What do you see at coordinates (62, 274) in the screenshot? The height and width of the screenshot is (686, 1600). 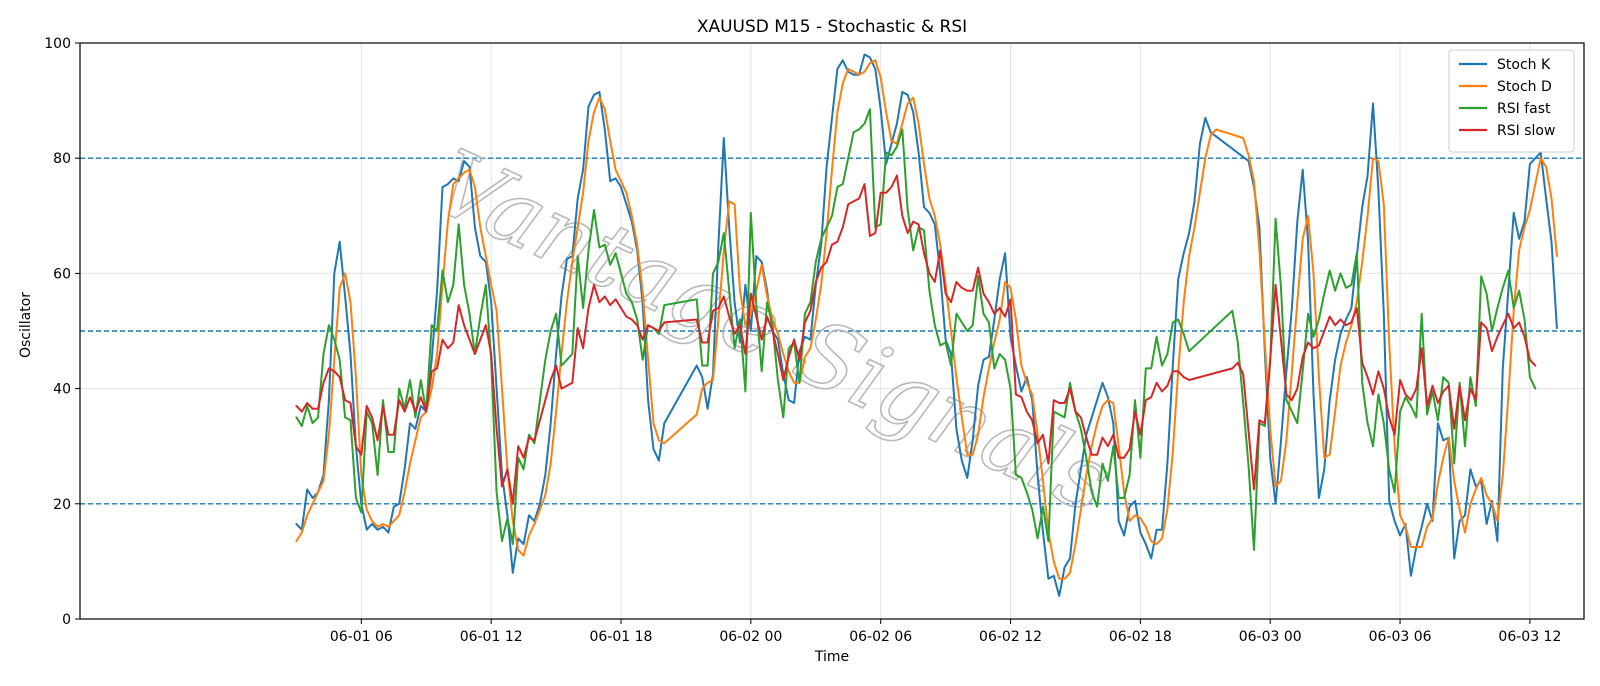 I see `y-tick-label: 60` at bounding box center [62, 274].